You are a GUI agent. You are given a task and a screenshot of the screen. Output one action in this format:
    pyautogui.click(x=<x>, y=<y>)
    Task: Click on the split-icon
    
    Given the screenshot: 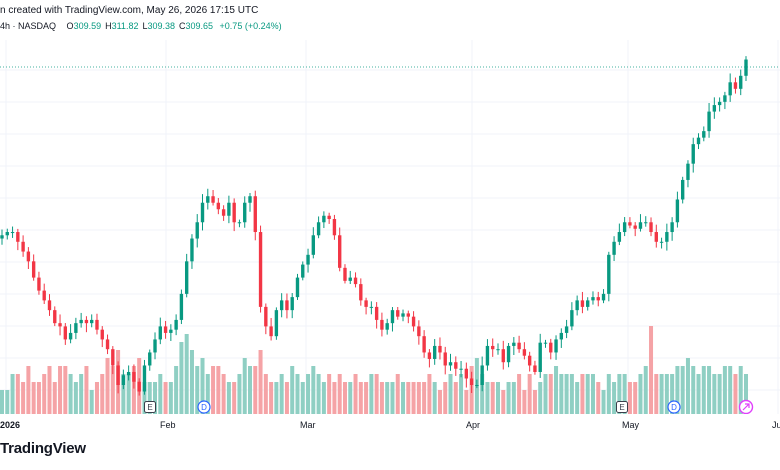 What is the action you would take?
    pyautogui.click(x=746, y=406)
    